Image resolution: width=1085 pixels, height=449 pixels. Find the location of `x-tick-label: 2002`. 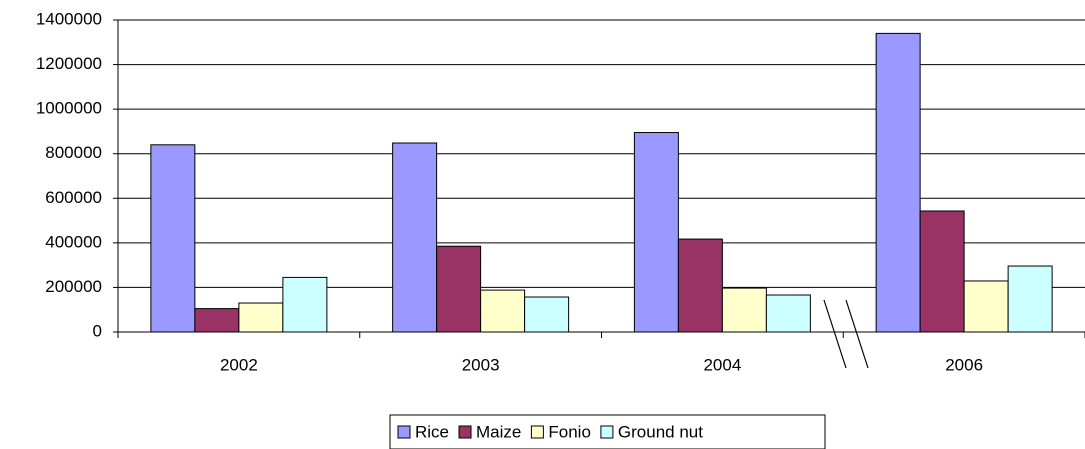

x-tick-label: 2002 is located at coordinates (239, 364).